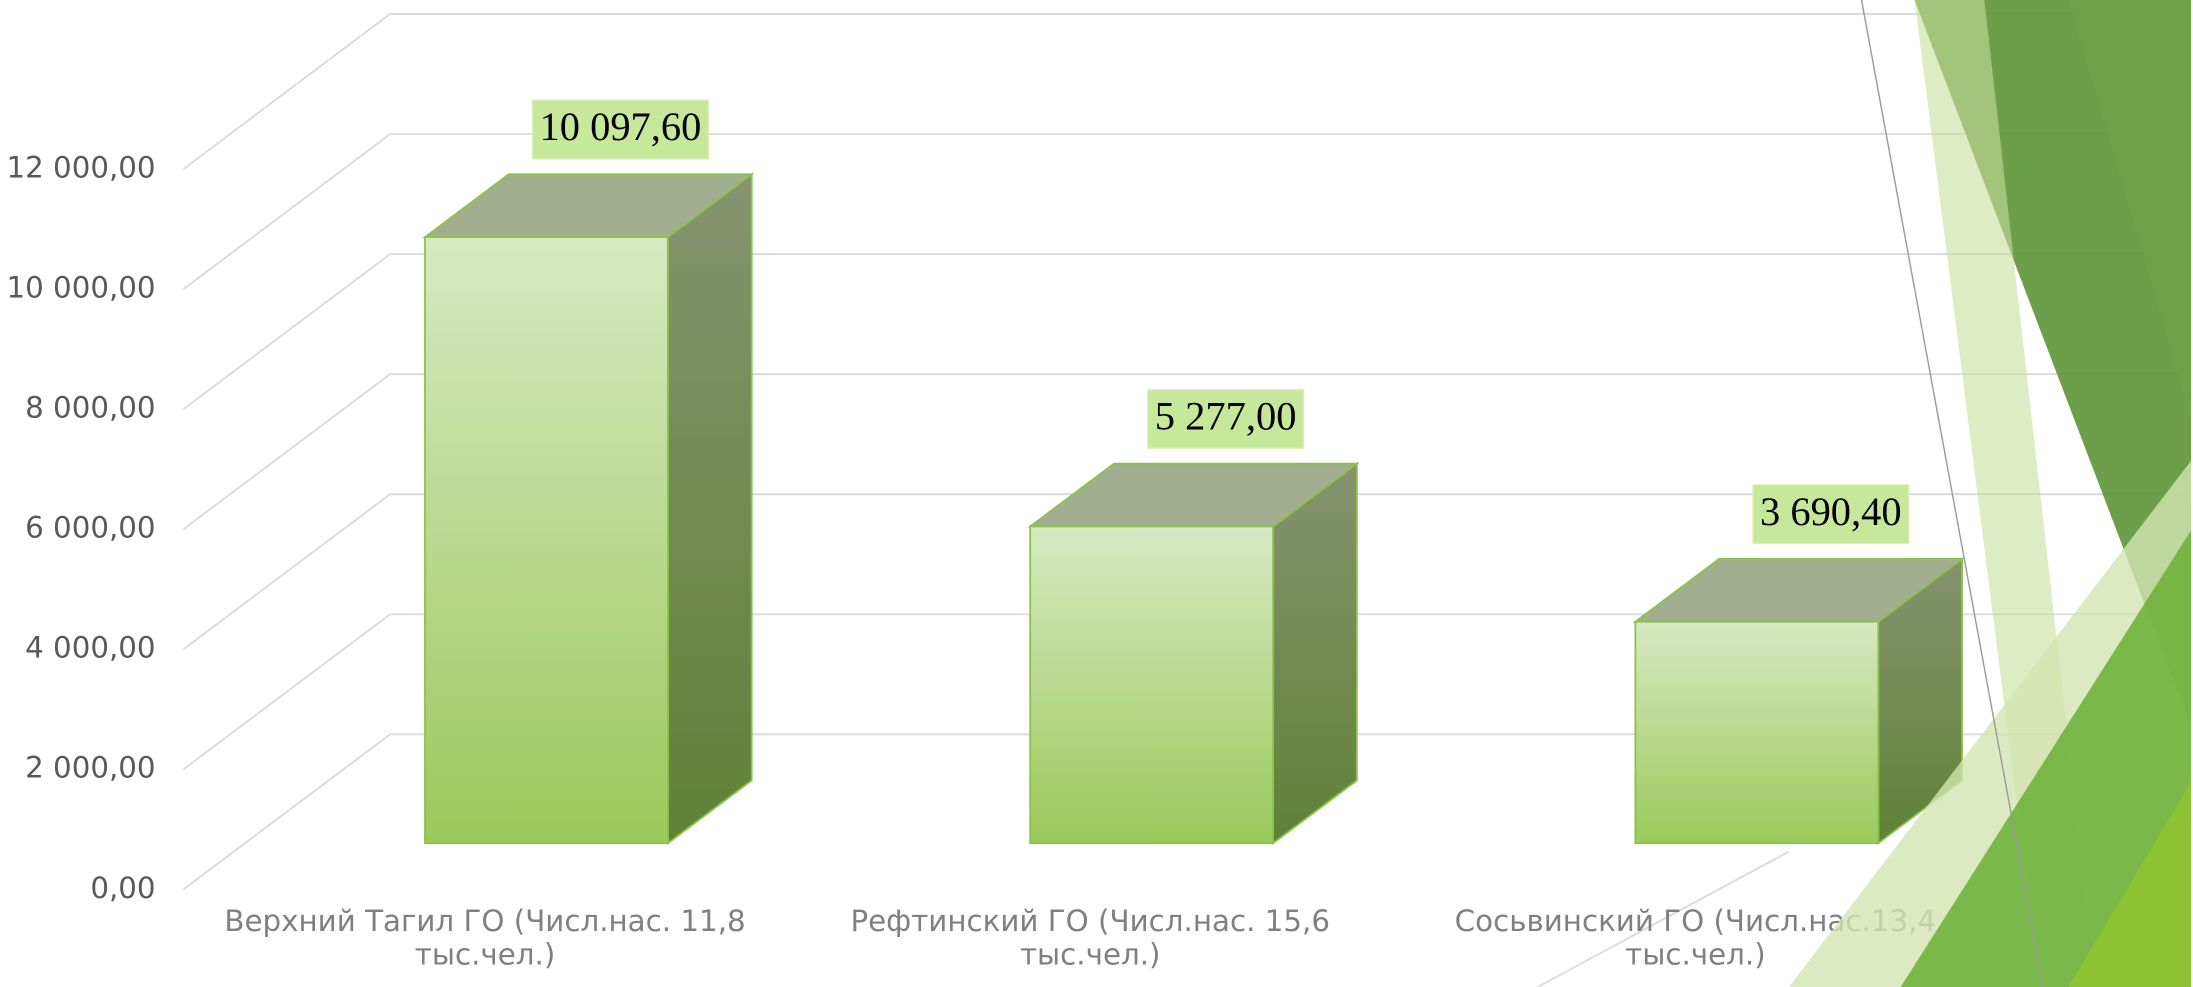 This screenshot has height=987, width=2193. I want to click on data-label: 5 277,00, so click(1226, 416).